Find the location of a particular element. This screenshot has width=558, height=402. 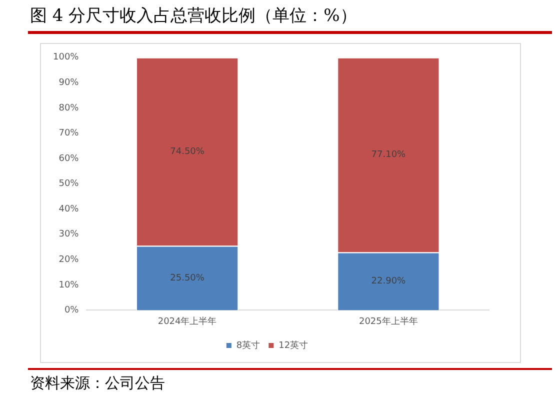

y-tick-label: 60% is located at coordinates (69, 159).